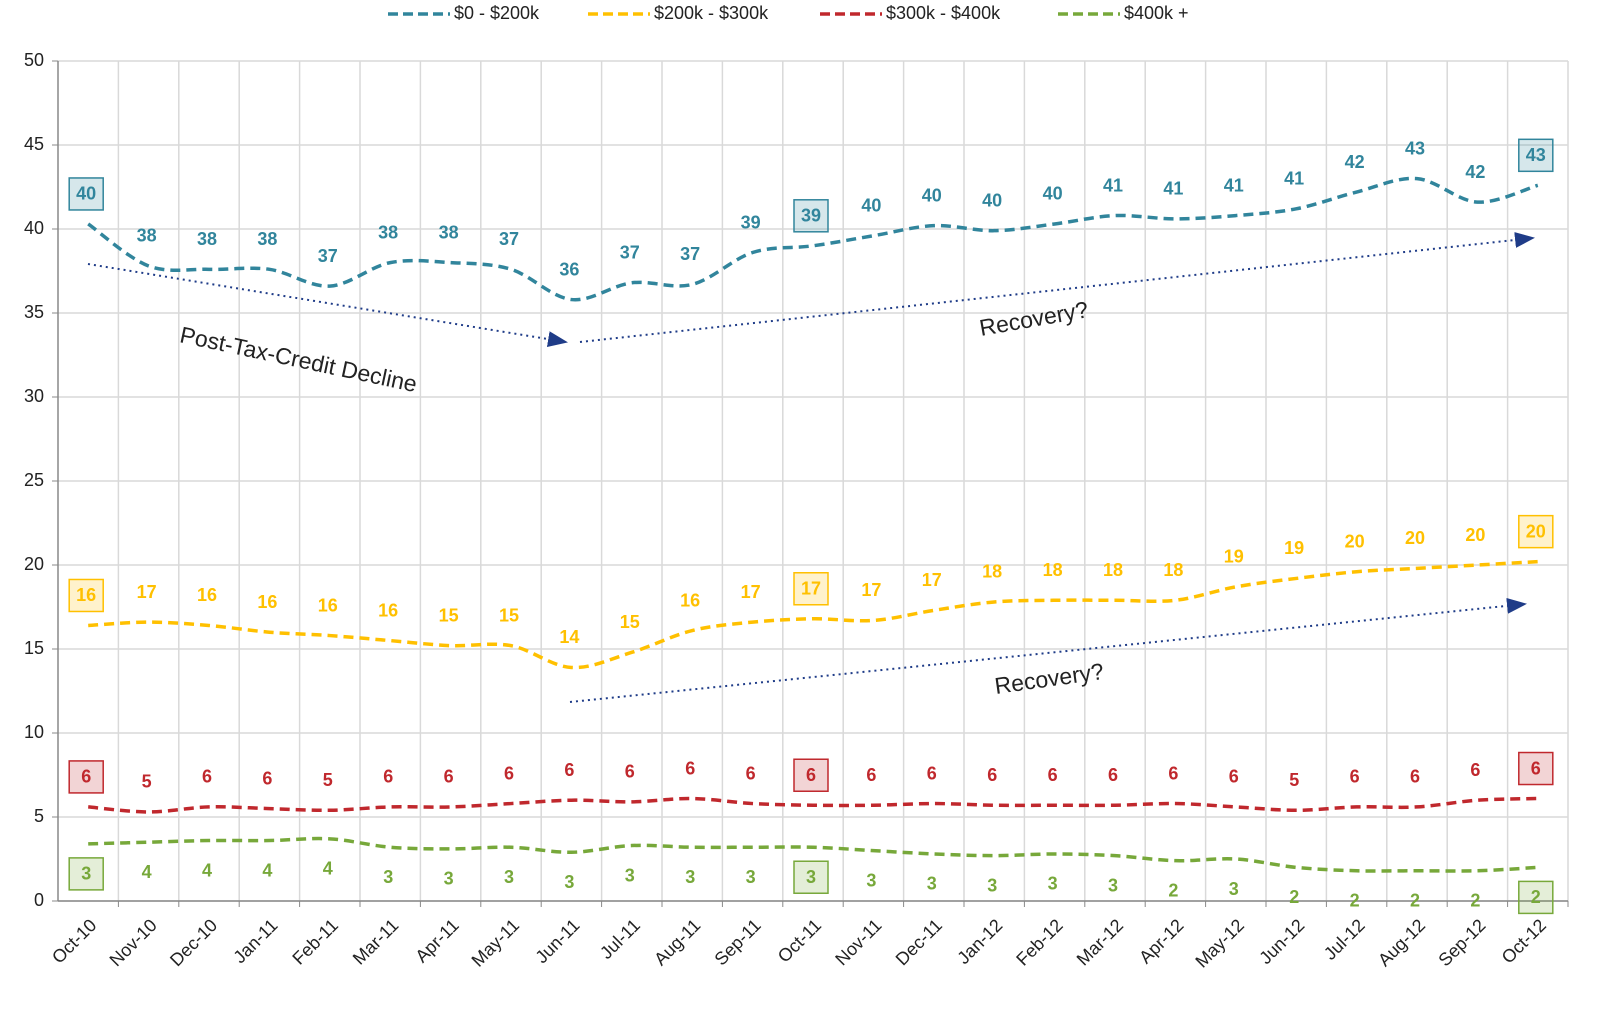  What do you see at coordinates (630, 622) in the screenshot?
I see `data-label: 15` at bounding box center [630, 622].